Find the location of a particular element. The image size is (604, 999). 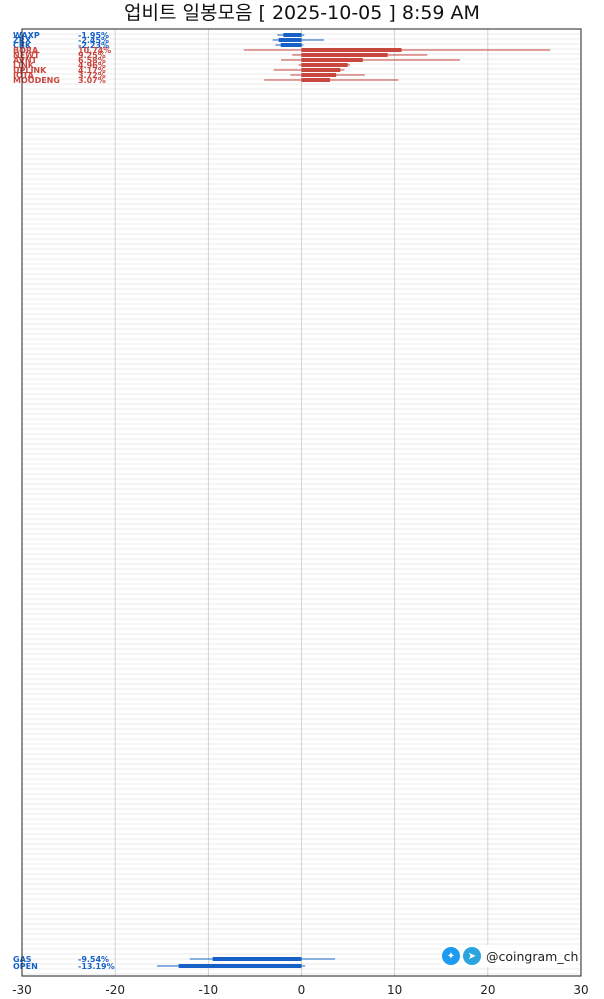

x-tick-label: 20 is located at coordinates (487, 990).